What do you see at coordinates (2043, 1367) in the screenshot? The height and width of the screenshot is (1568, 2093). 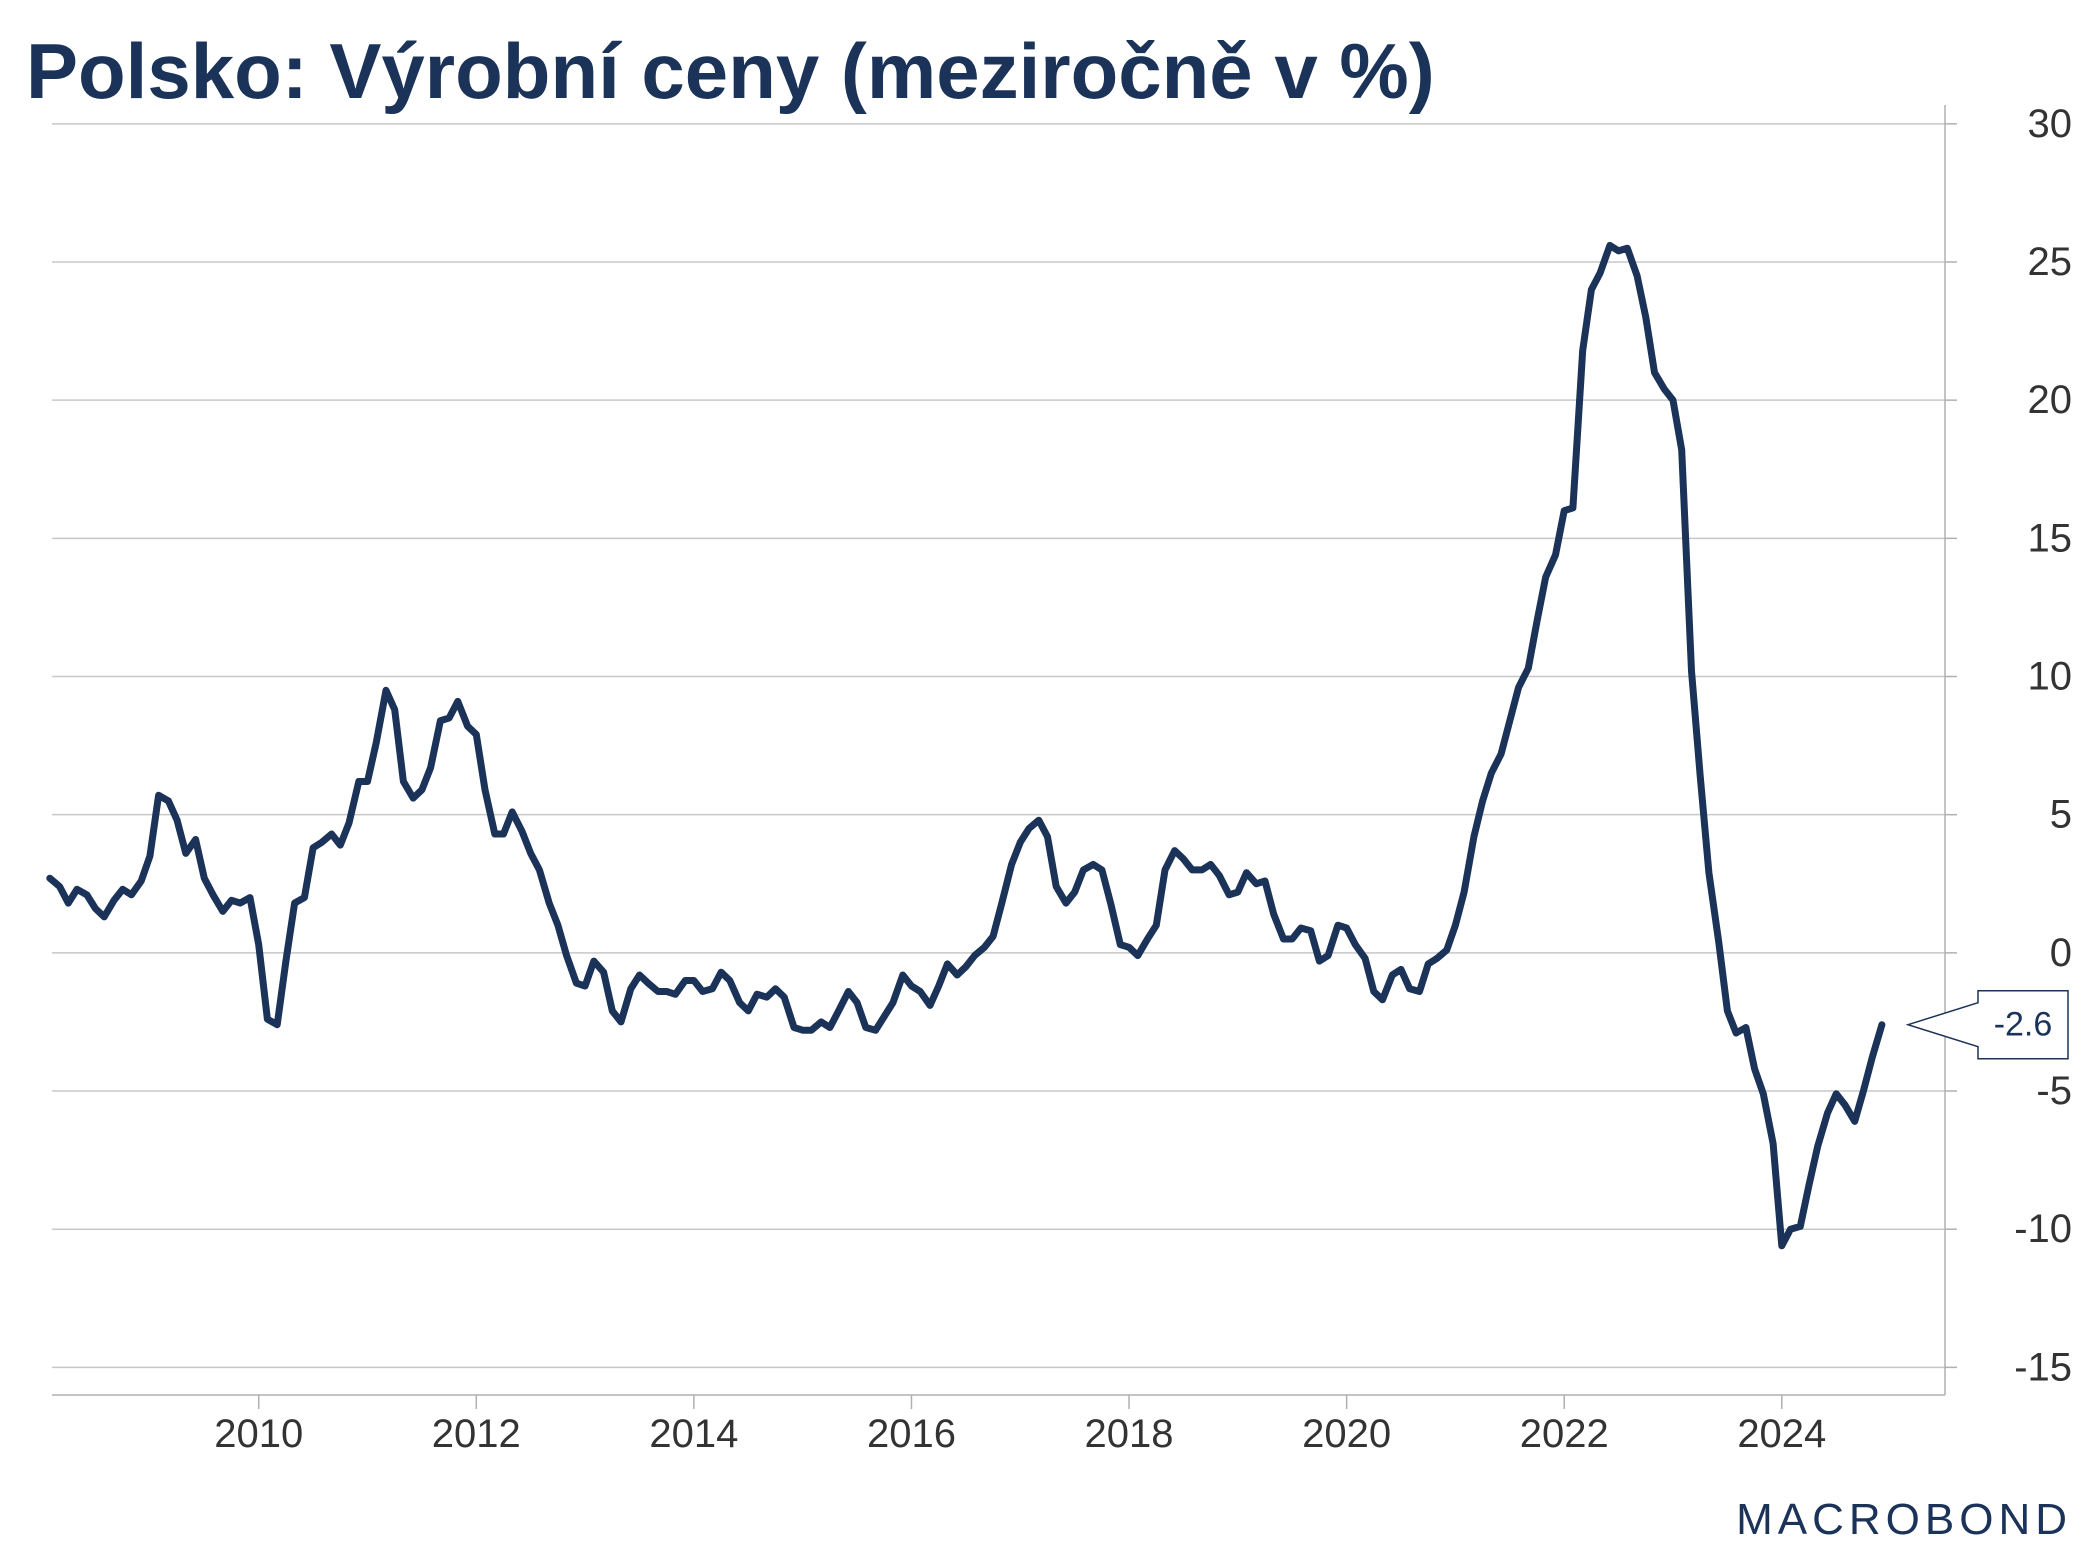 I see `y-tick-label: -15` at bounding box center [2043, 1367].